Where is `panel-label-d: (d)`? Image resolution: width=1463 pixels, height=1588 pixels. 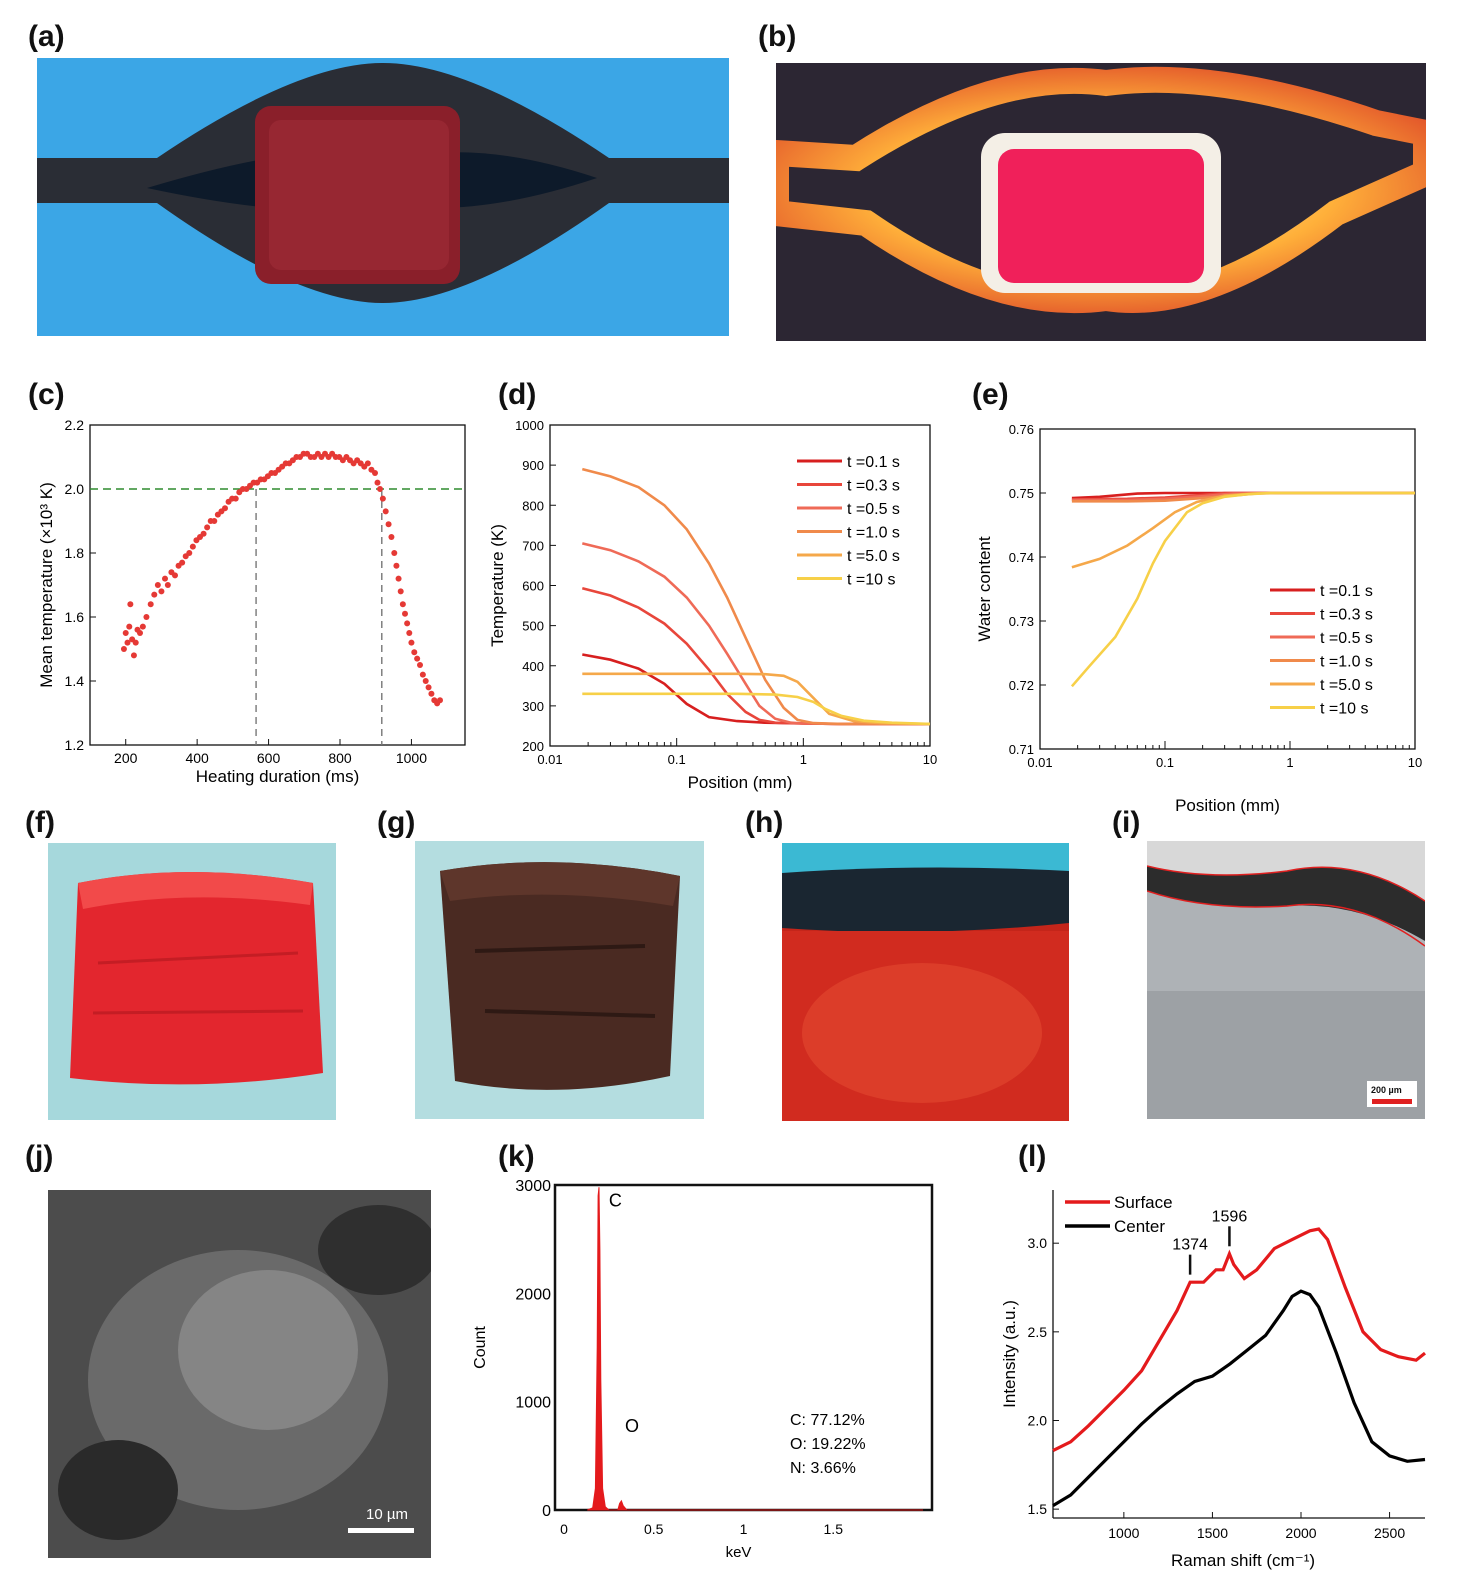 panel-label-d: (d) is located at coordinates (517, 394).